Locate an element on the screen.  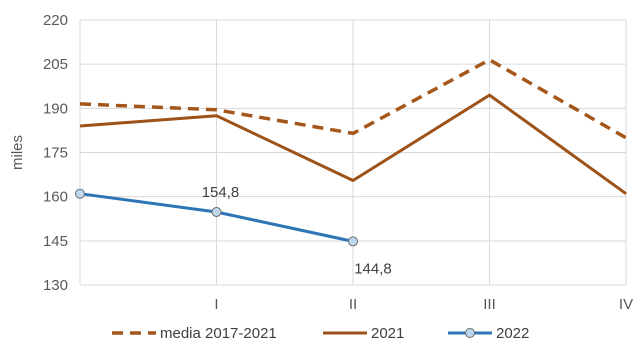
y-tick-label: 175 is located at coordinates (55, 153).